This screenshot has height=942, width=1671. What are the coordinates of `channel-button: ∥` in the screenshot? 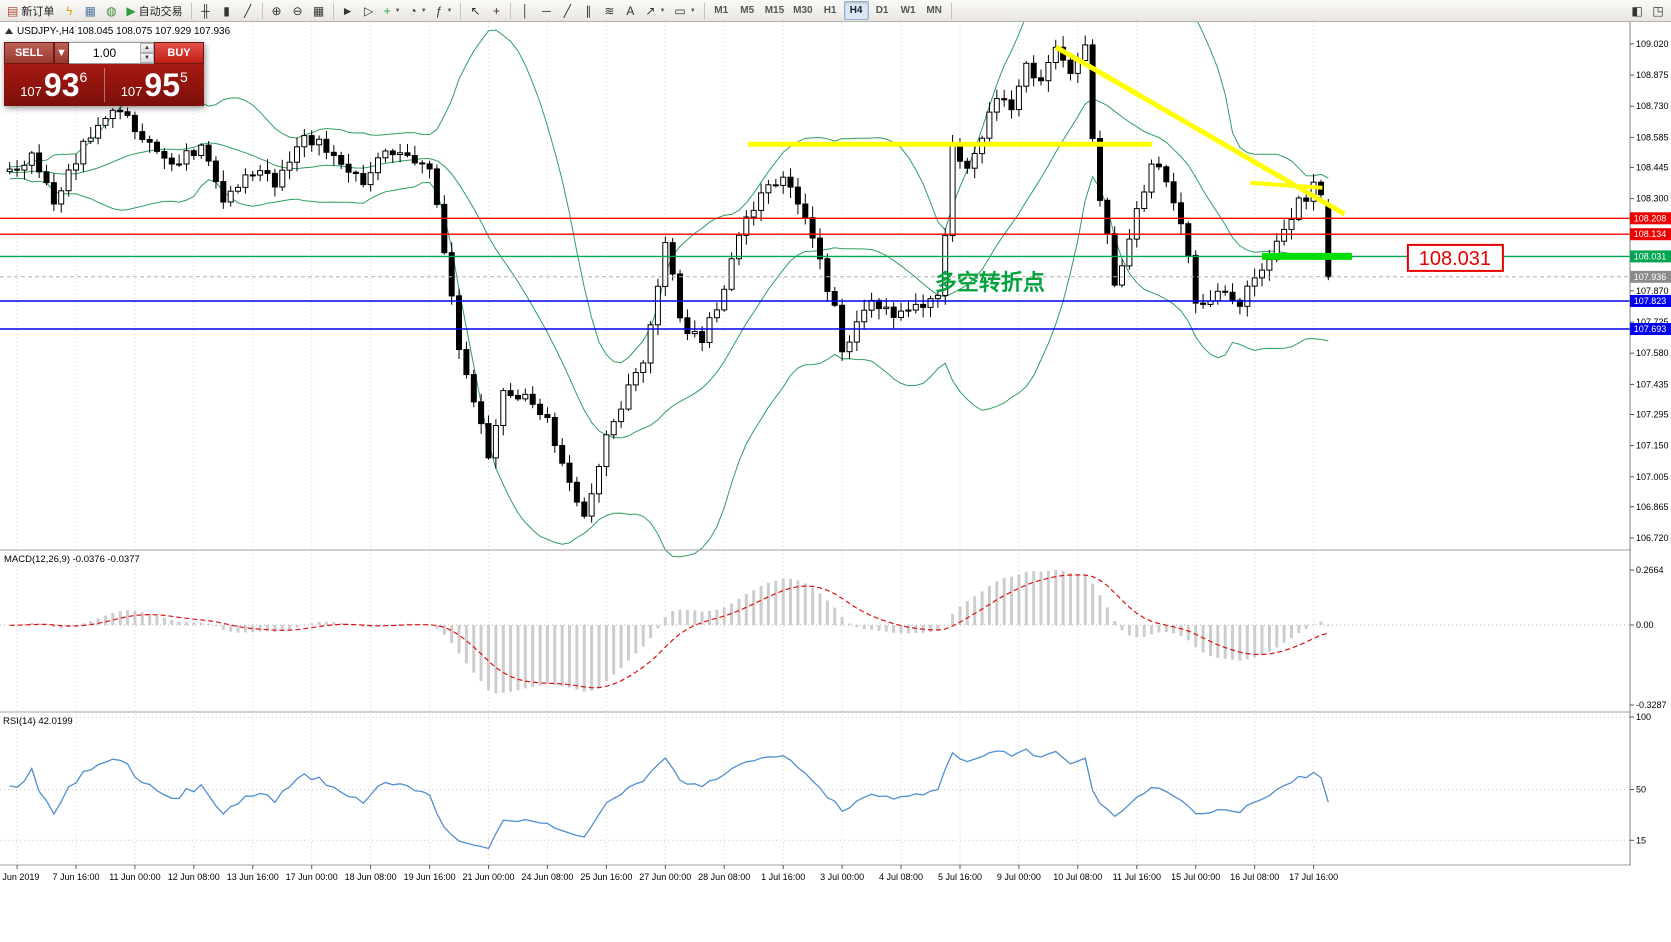 It's located at (588, 10).